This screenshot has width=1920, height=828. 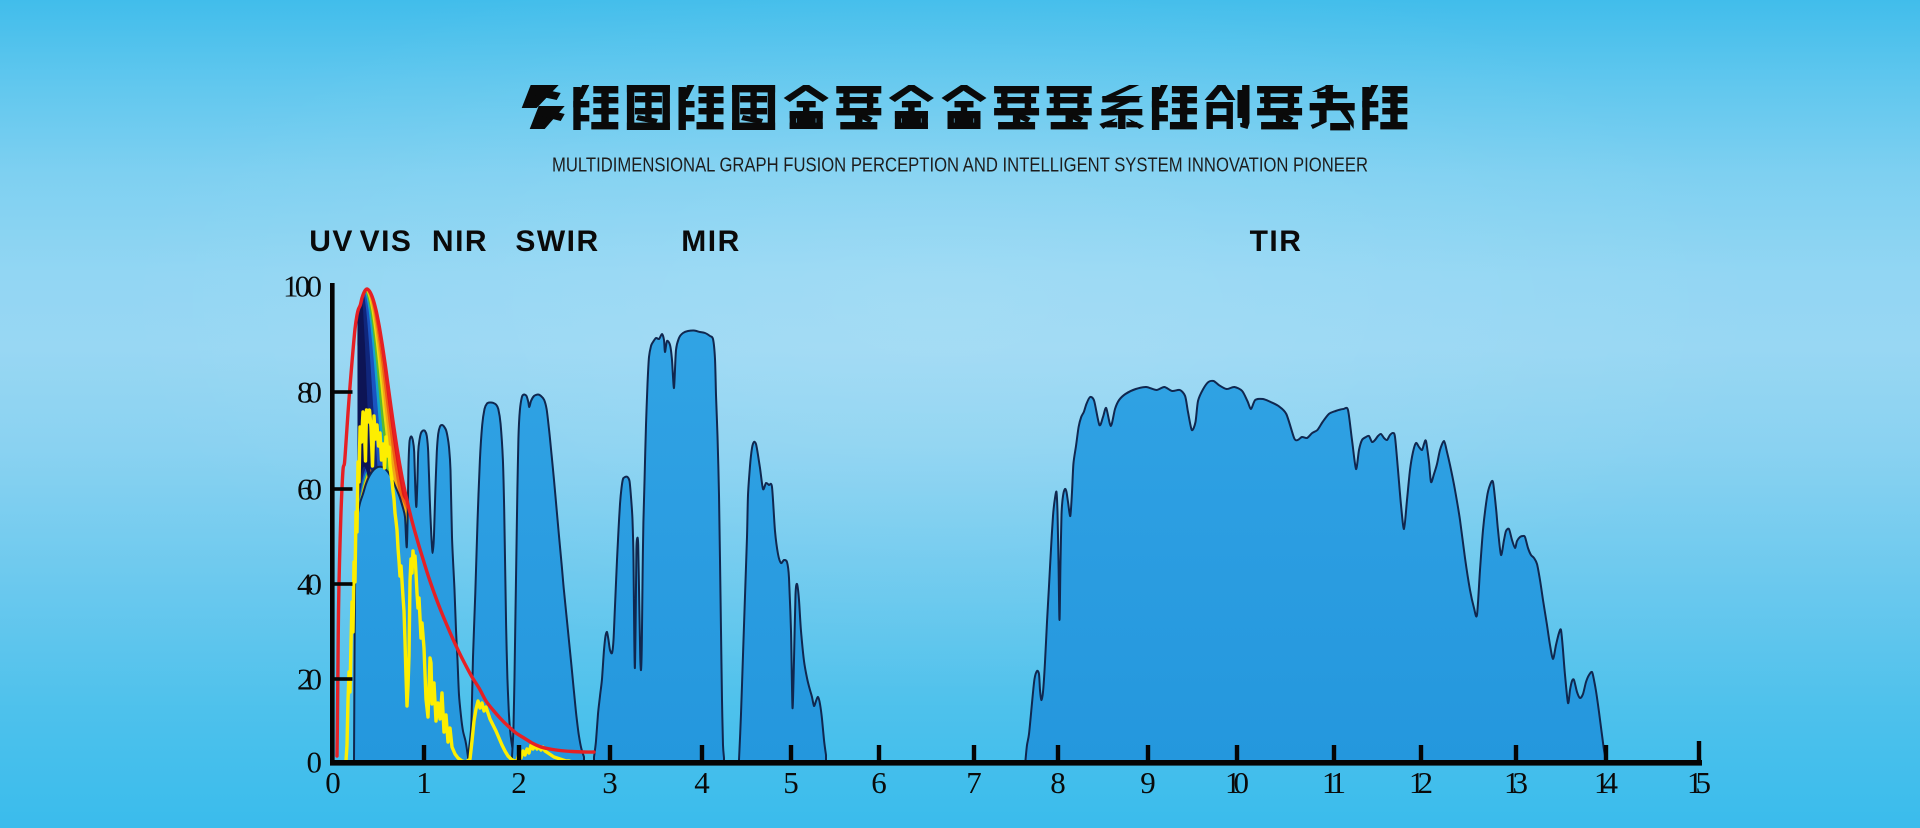 I want to click on svg-text: VIS, so click(x=386, y=241).